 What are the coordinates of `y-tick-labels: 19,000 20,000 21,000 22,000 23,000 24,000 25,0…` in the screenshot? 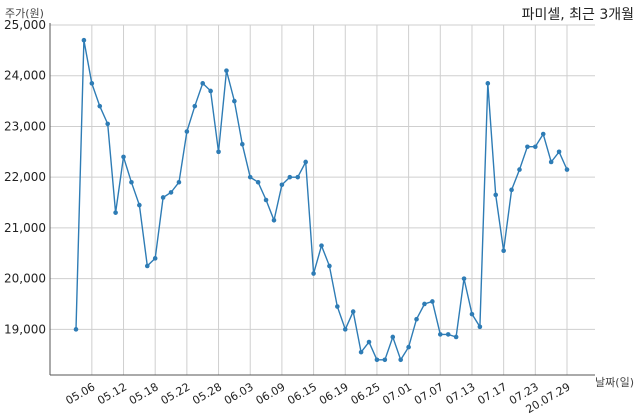 It's located at (25, 177).